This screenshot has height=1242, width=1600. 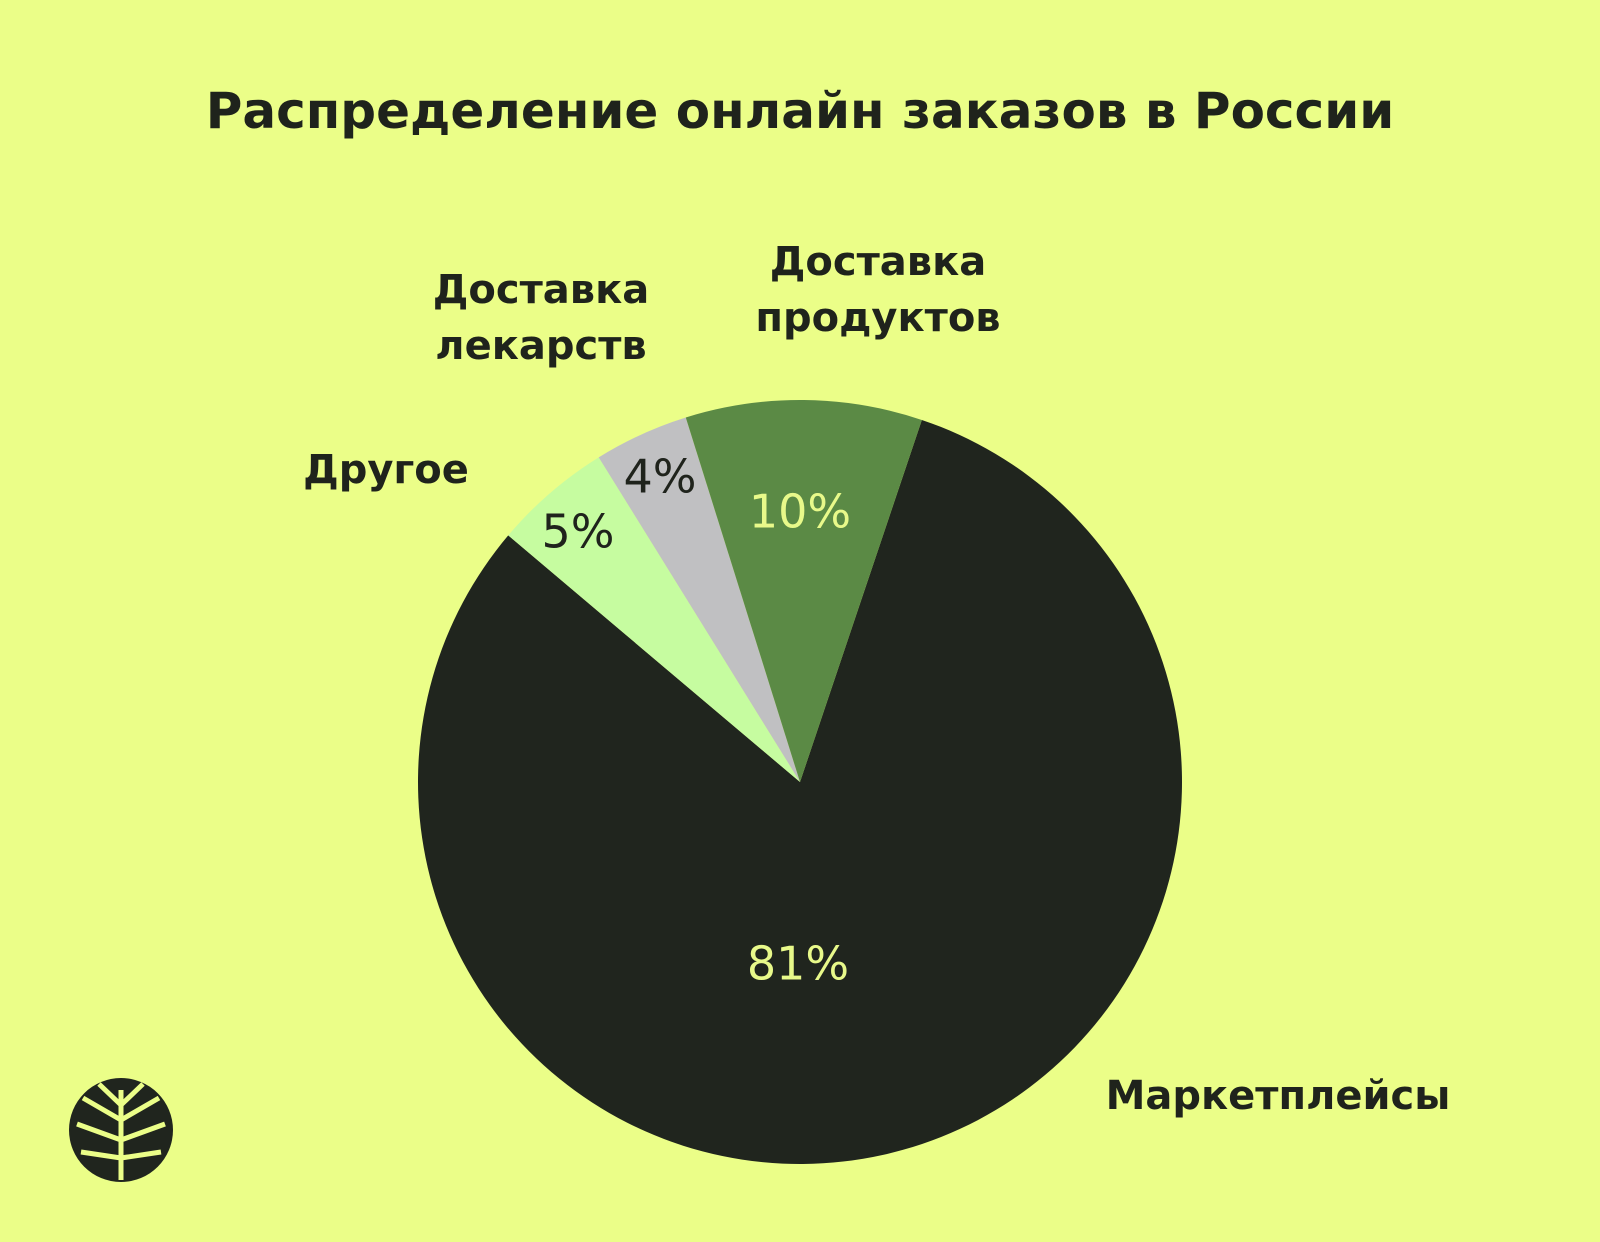 What do you see at coordinates (578, 532) in the screenshot?
I see `value-label: 5%` at bounding box center [578, 532].